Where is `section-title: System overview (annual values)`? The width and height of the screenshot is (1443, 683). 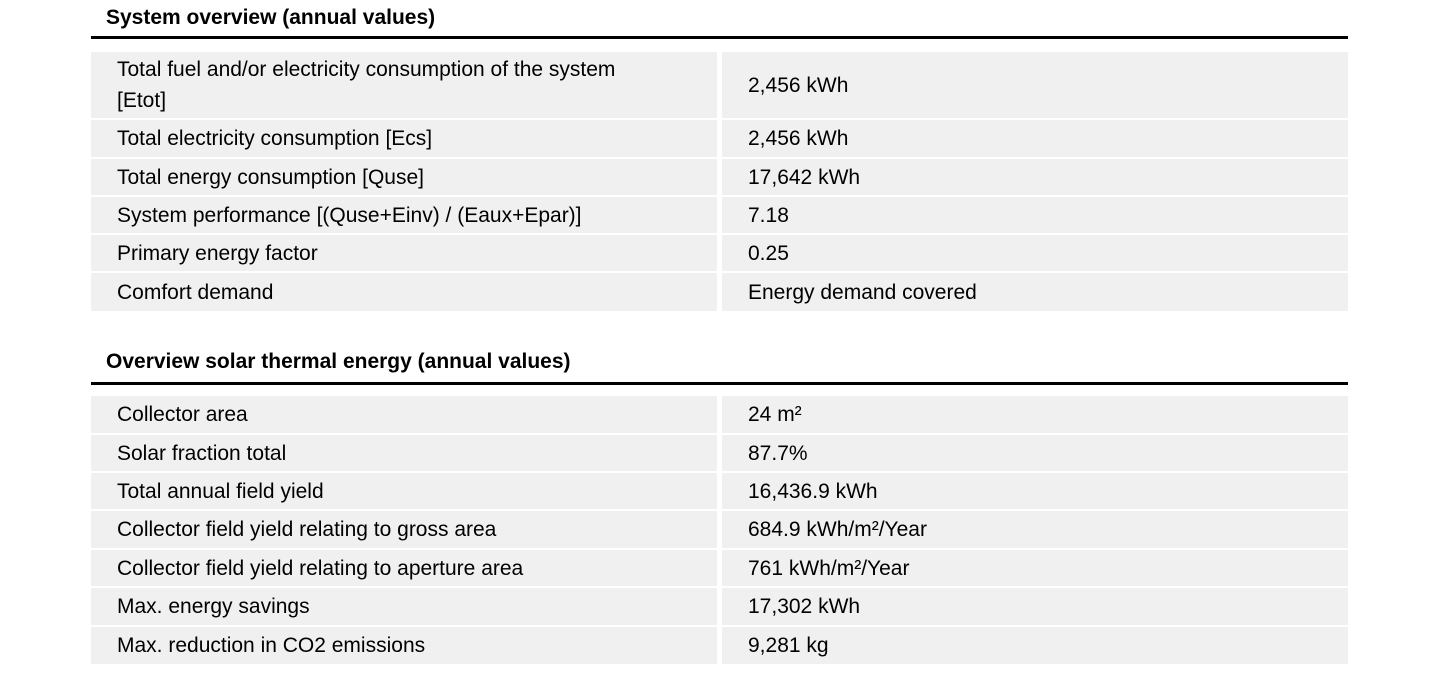 section-title: System overview (annual values) is located at coordinates (271, 17).